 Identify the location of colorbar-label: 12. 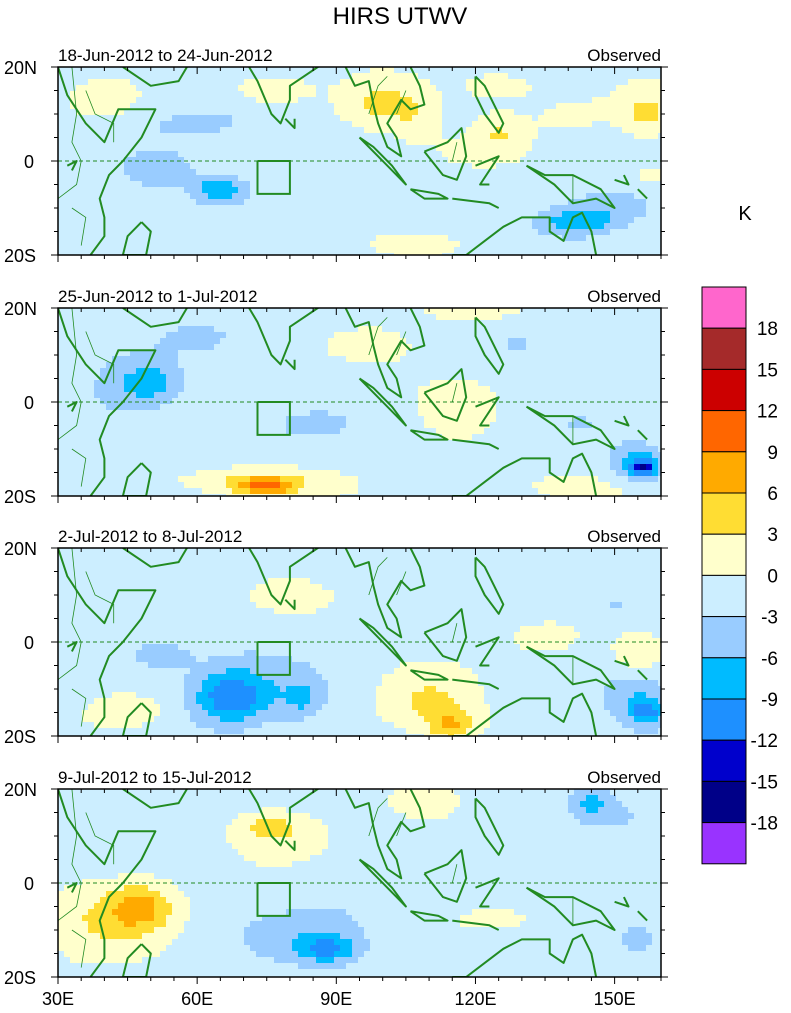
(767, 412).